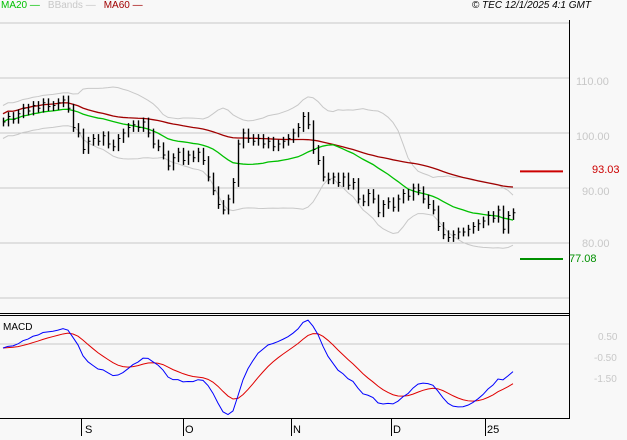  What do you see at coordinates (34, 5) in the screenshot?
I see `legend-ma20-swatch: —` at bounding box center [34, 5].